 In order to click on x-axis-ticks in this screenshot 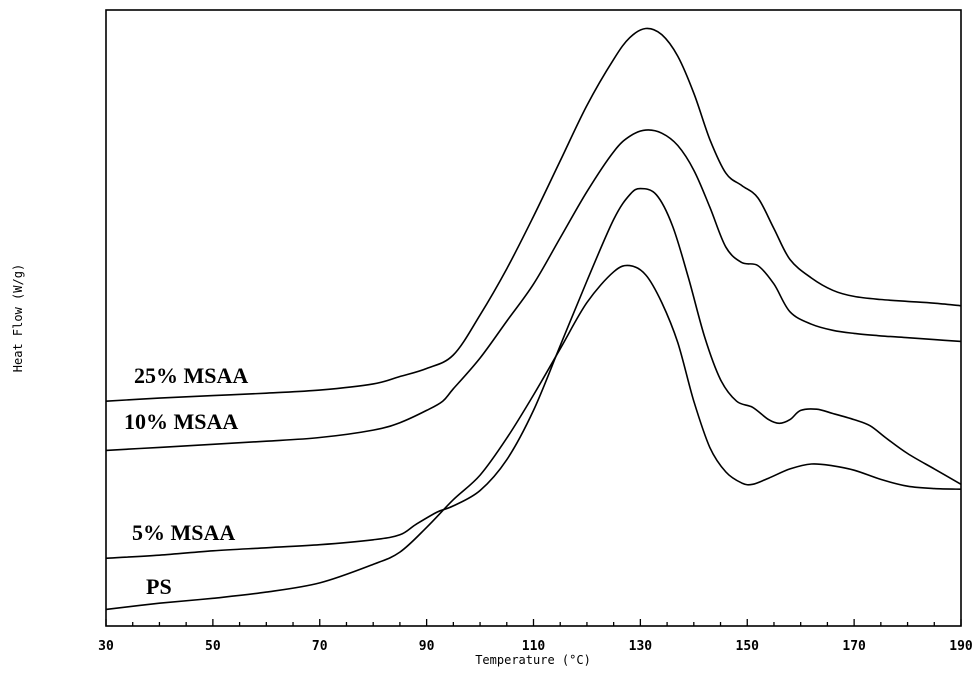, I will do `click(533, 622)`.